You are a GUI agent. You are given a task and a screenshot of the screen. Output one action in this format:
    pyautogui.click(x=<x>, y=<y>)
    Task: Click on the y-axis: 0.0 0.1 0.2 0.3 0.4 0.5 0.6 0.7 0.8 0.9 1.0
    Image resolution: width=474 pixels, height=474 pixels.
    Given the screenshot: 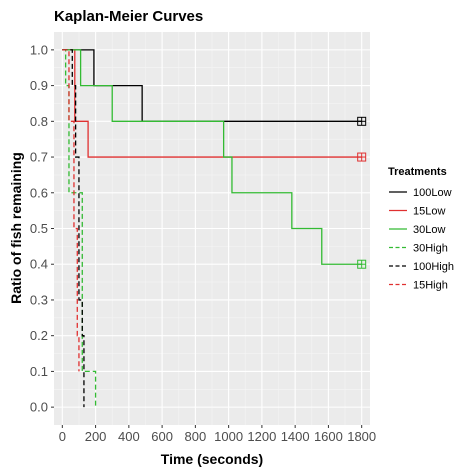 What is the action you would take?
    pyautogui.click(x=42, y=228)
    